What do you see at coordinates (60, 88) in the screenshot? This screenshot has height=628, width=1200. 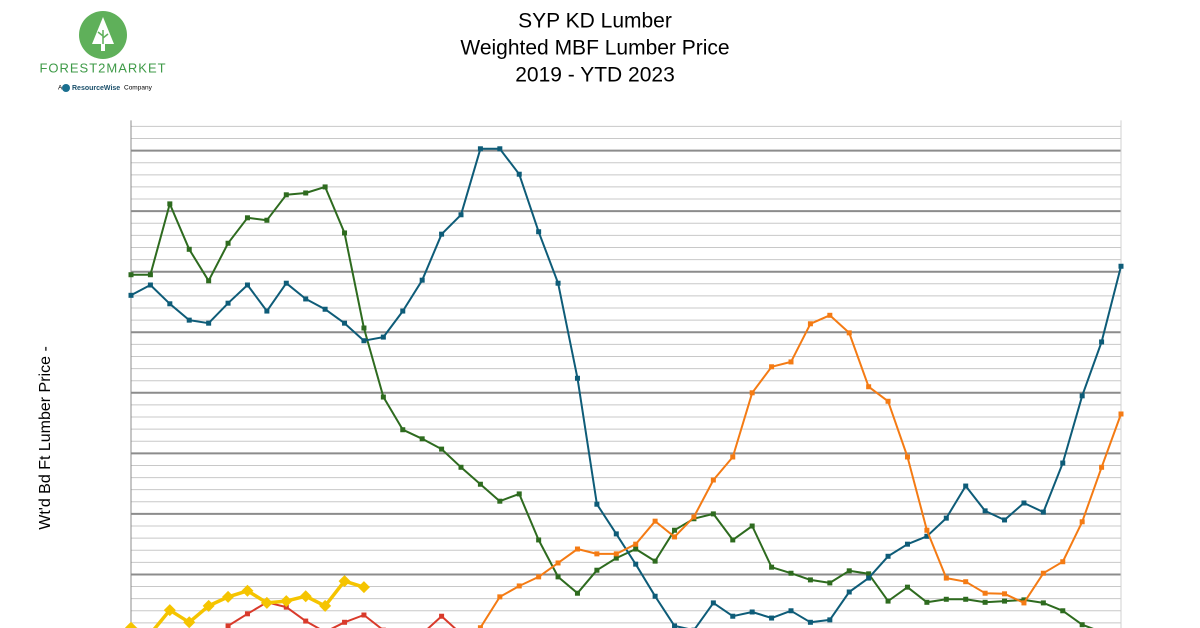 I see `logo-tagline-prefix: A` at bounding box center [60, 88].